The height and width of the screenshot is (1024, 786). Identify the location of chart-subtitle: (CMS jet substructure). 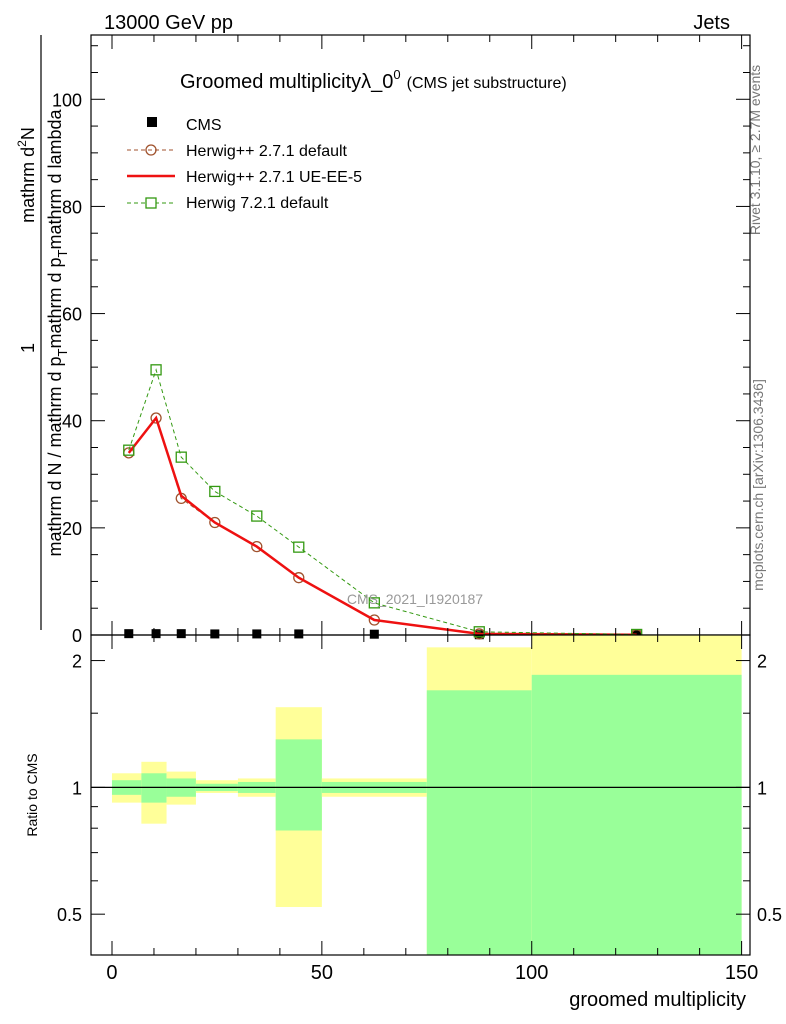
(487, 83).